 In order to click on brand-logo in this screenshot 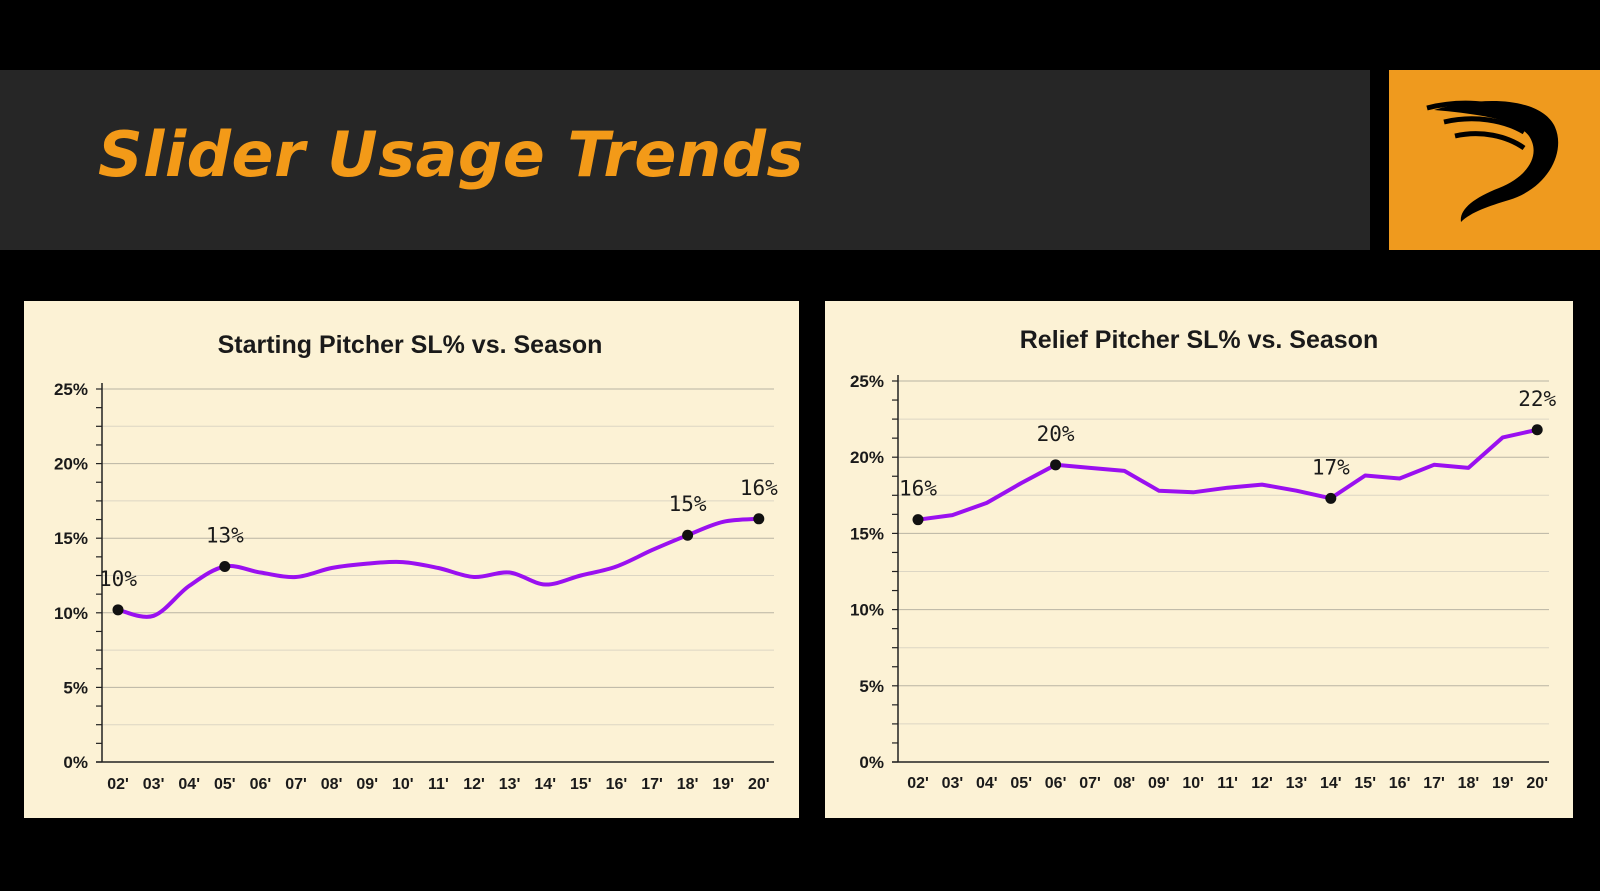, I will do `click(1494, 160)`.